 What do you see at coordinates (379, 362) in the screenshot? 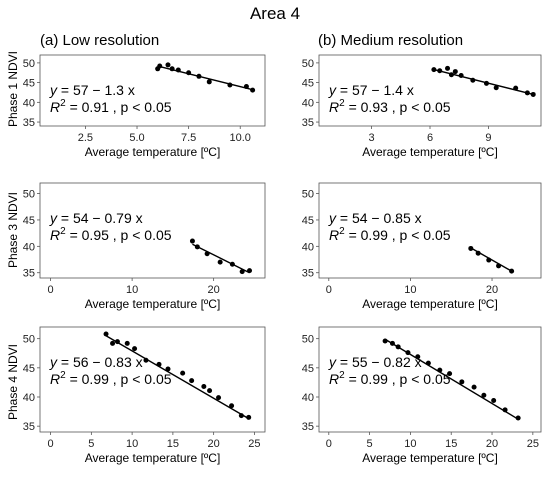
I see `equation-rhs: = 55 − 0.82 x` at bounding box center [379, 362].